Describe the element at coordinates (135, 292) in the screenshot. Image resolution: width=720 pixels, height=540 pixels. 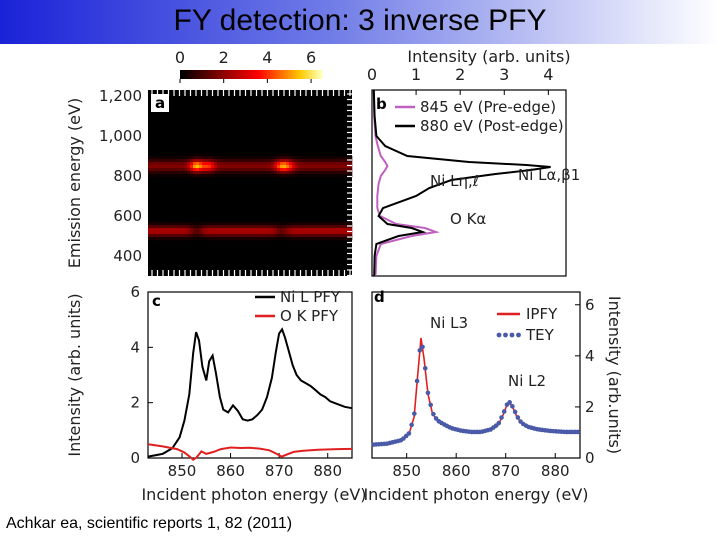
I see `panel-c-ytick-label: 6` at that location.